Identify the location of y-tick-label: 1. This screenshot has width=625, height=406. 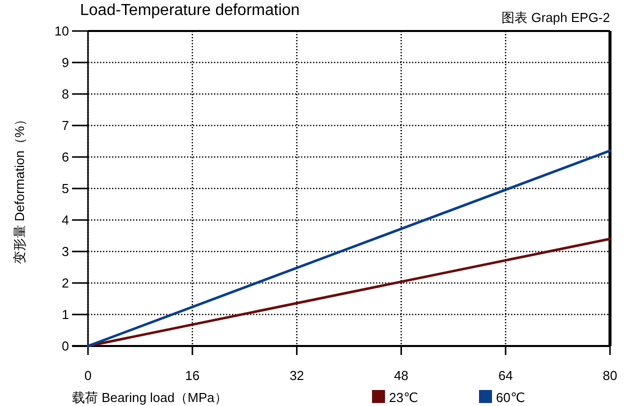
(65, 314).